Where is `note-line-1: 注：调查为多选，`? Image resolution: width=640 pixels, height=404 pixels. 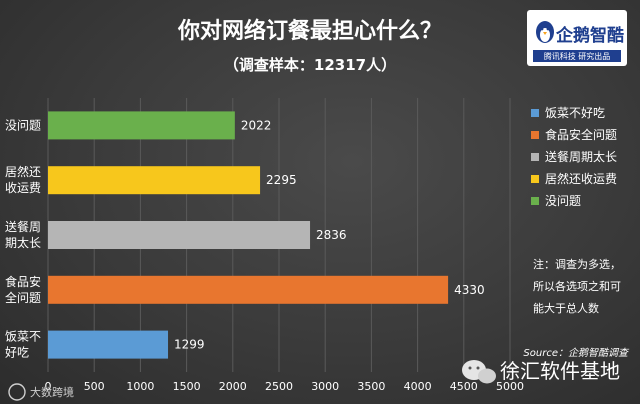
note-line-1: 注：调查为多选， is located at coordinates (577, 264).